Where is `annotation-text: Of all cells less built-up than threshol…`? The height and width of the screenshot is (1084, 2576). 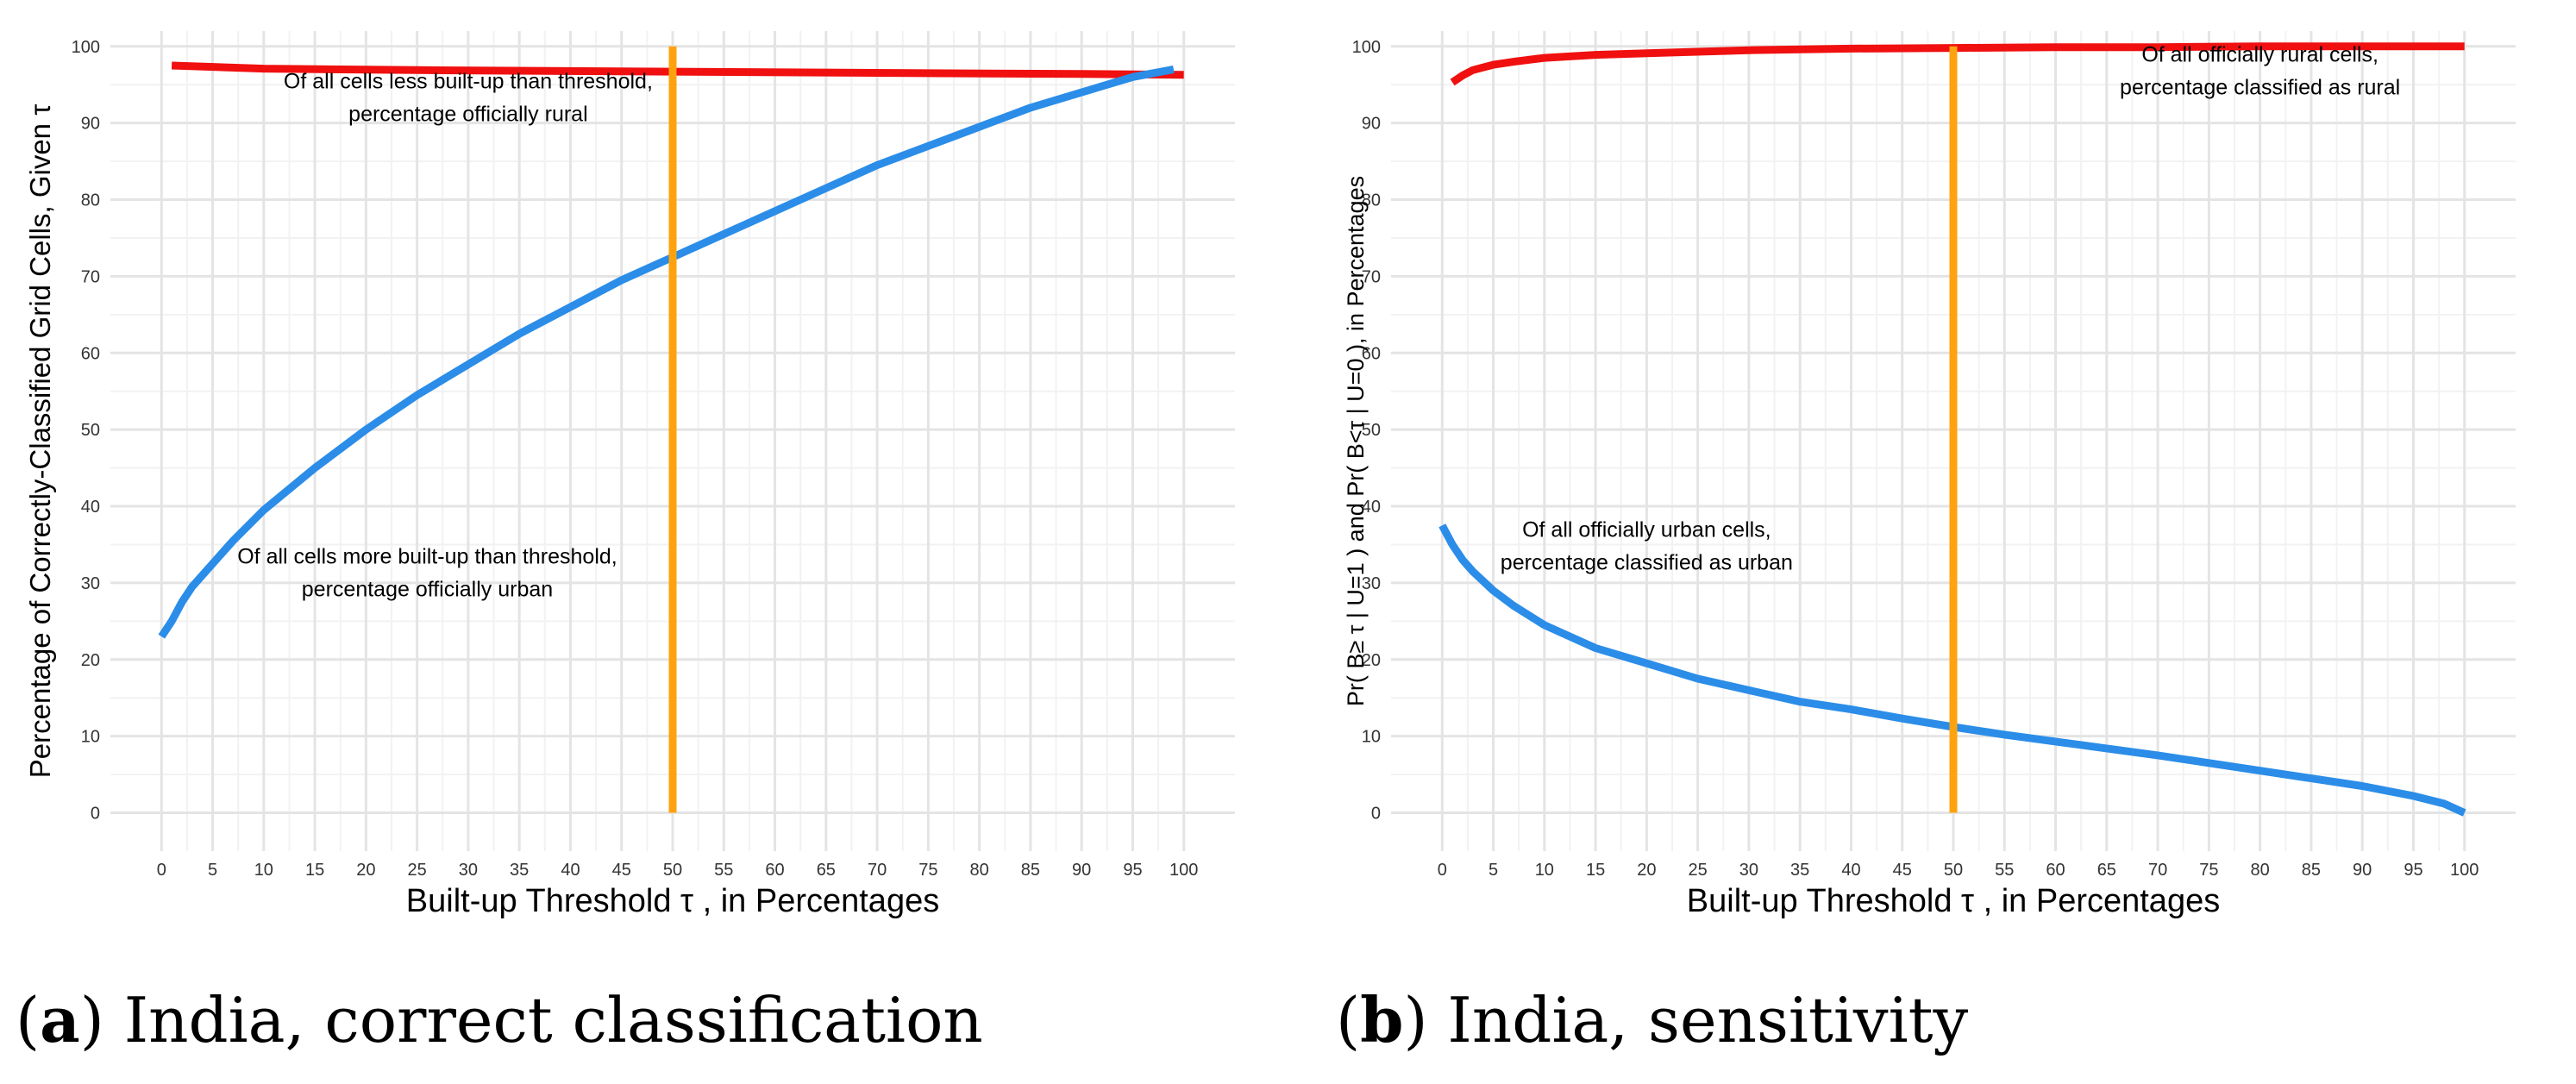
annotation-text: Of all cells less built-up than threshol… is located at coordinates (468, 82).